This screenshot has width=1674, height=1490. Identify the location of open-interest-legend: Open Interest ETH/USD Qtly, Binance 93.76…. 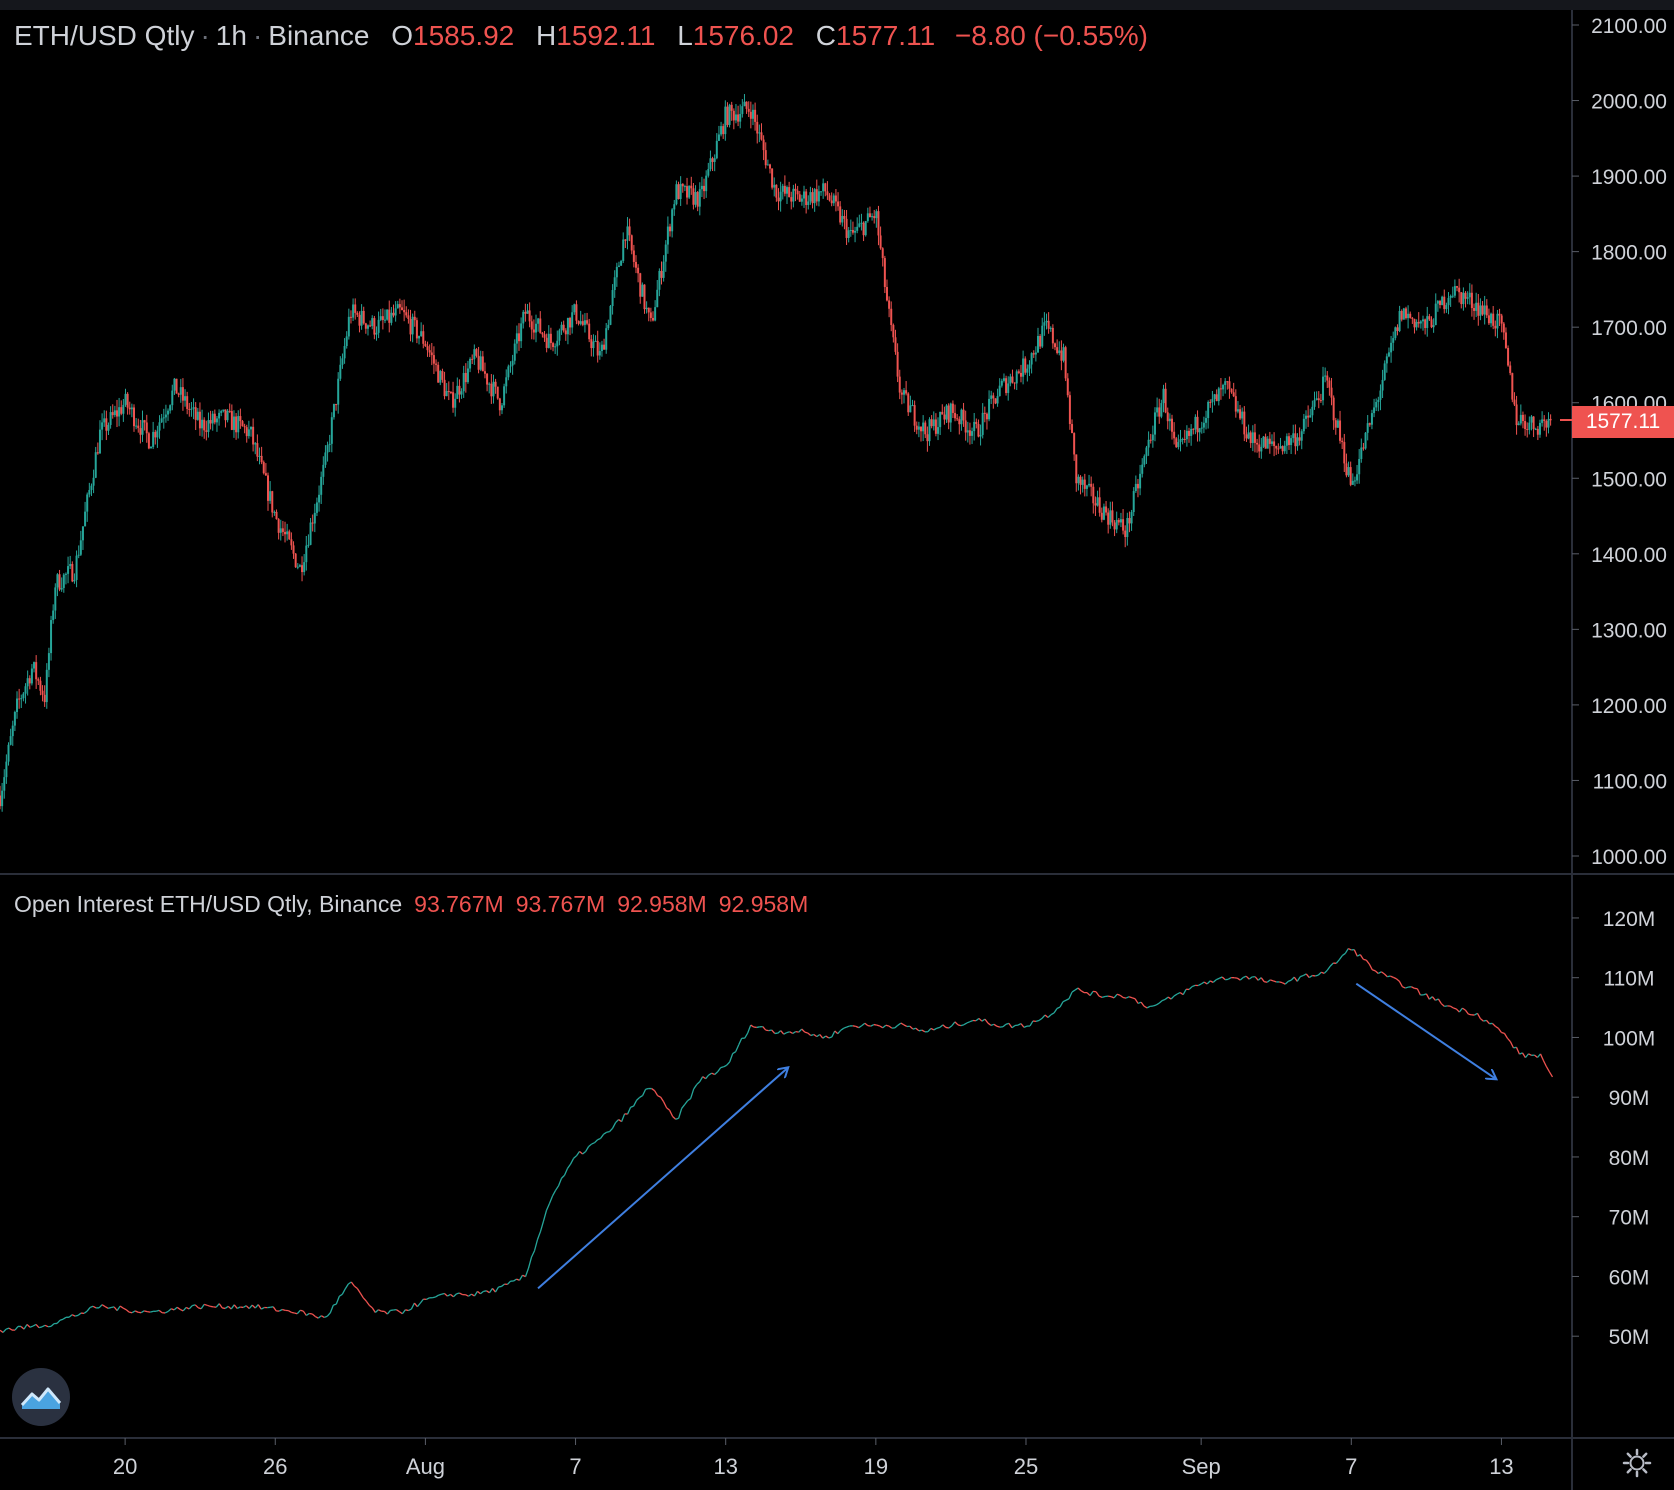
(411, 904).